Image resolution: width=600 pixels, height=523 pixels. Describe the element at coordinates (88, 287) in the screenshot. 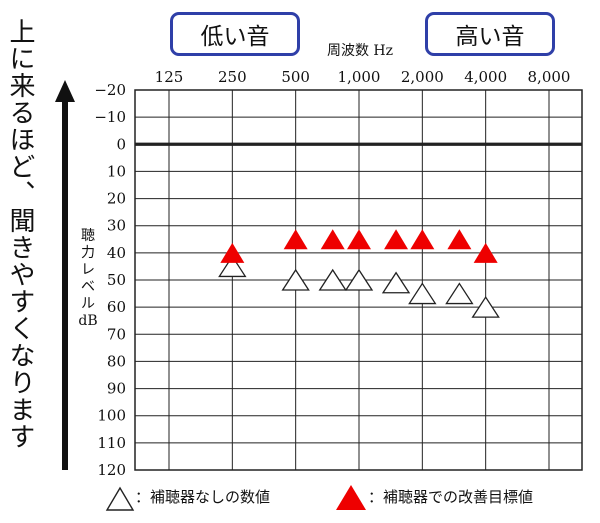

I see `y-axis-label-char: ベ` at that location.